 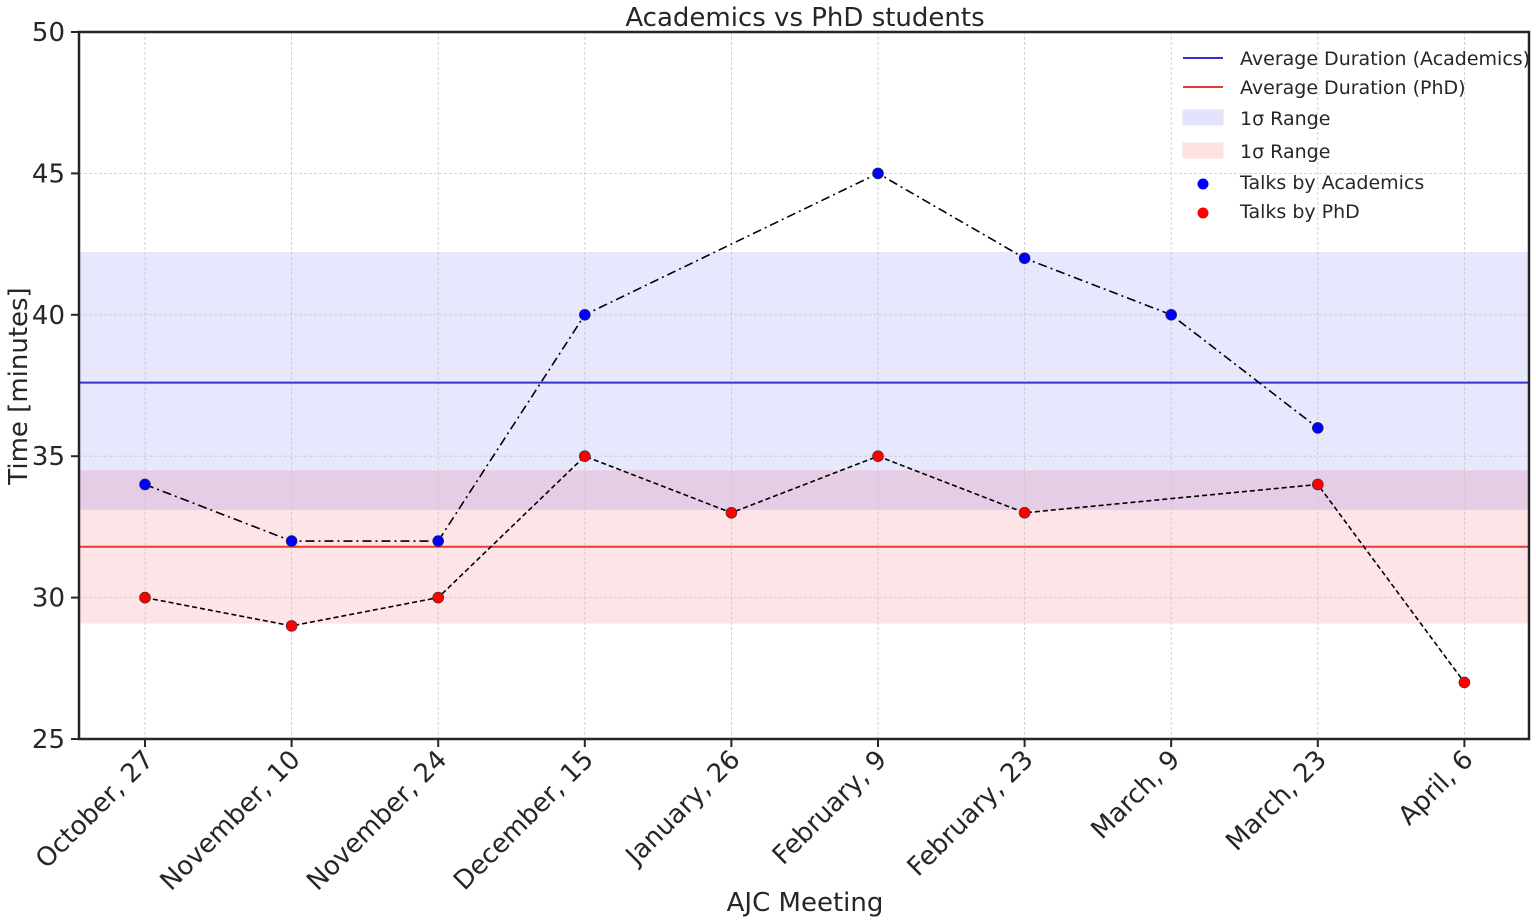 What do you see at coordinates (524, 821) in the screenshot?
I see `x-tick-label: December, 15` at bounding box center [524, 821].